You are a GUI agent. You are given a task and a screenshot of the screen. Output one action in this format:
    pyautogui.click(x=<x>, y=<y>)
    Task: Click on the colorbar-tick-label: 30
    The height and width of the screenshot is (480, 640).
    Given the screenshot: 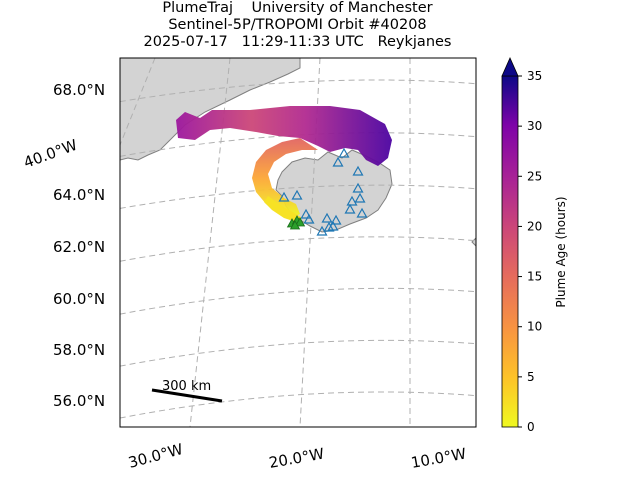 What is the action you would take?
    pyautogui.click(x=534, y=126)
    